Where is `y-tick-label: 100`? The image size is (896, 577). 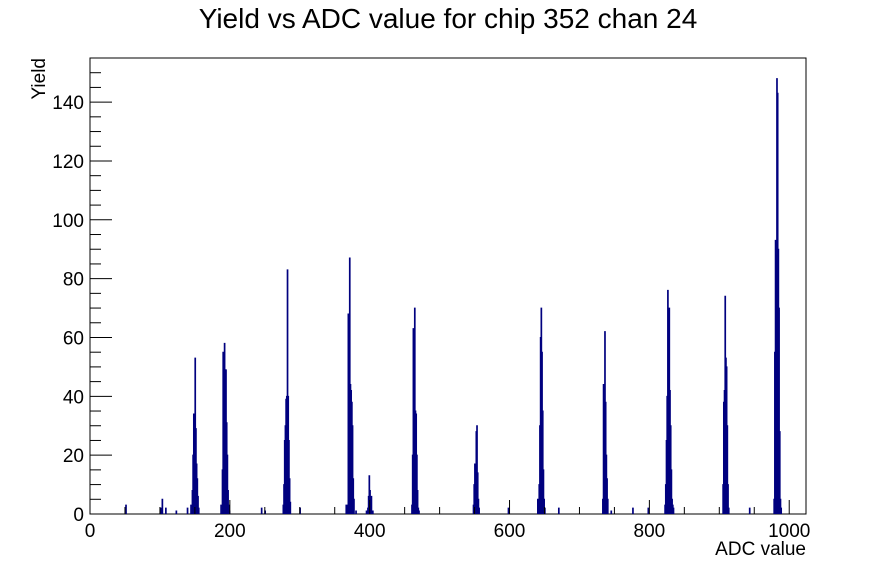
y-tick-label: 100 is located at coordinates (68, 221).